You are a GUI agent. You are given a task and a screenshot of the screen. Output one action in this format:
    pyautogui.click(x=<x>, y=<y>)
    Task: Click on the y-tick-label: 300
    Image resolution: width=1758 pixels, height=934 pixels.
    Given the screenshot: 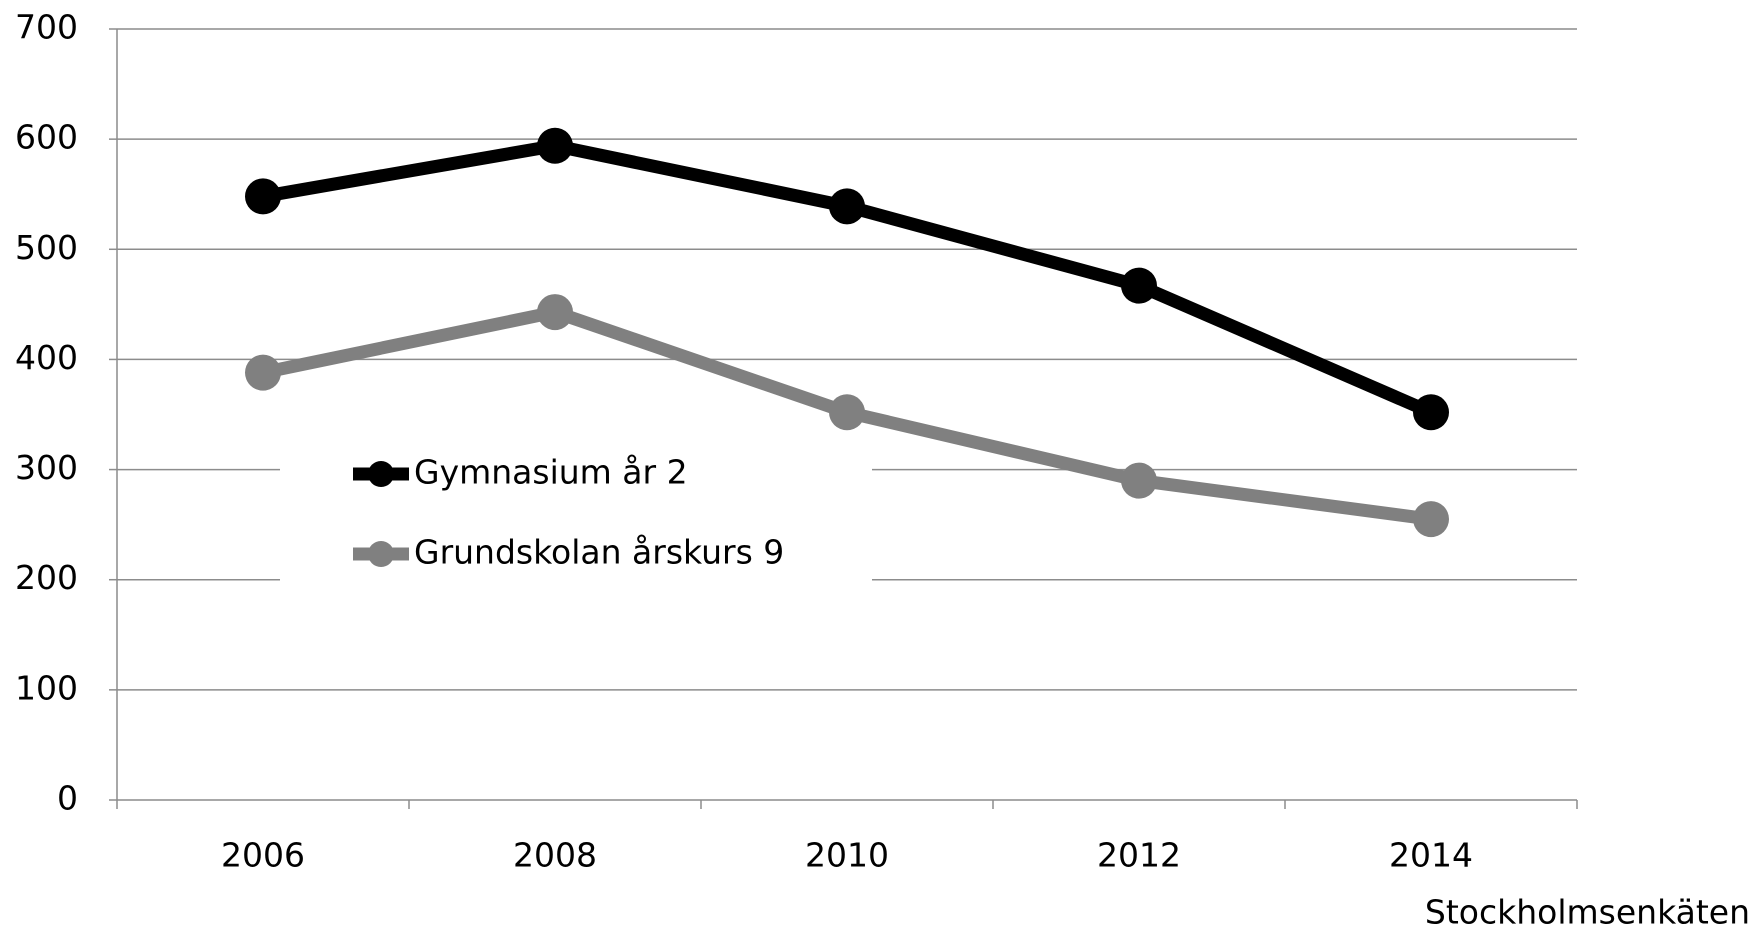 What is the action you would take?
    pyautogui.click(x=46, y=467)
    